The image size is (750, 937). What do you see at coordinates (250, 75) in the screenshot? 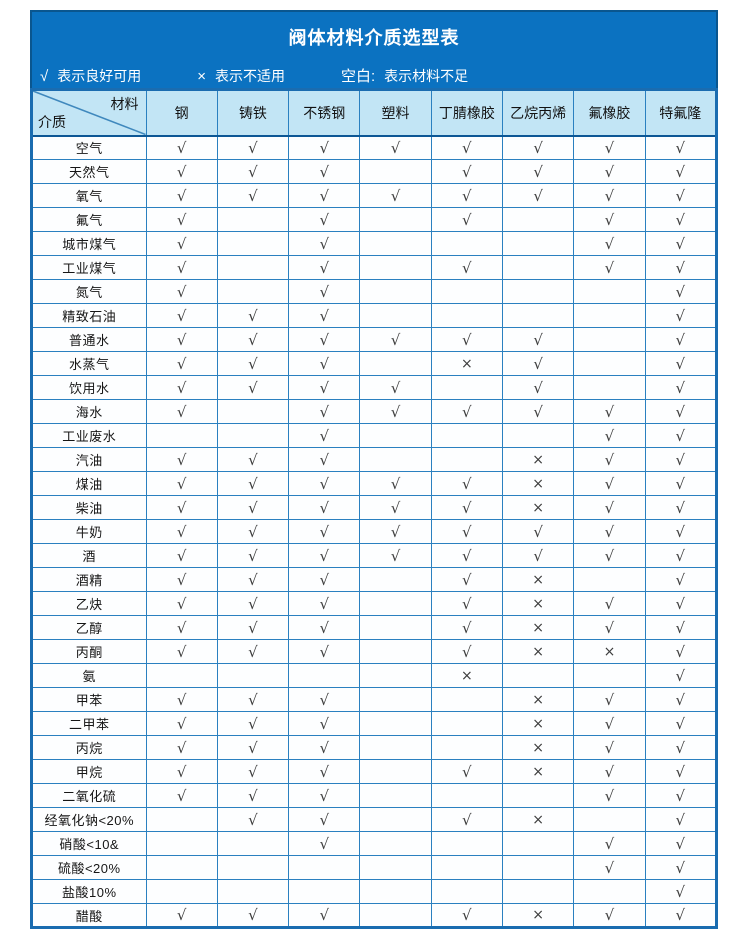
I see `legend-unsuitable-label: 表示不适用` at bounding box center [250, 75].